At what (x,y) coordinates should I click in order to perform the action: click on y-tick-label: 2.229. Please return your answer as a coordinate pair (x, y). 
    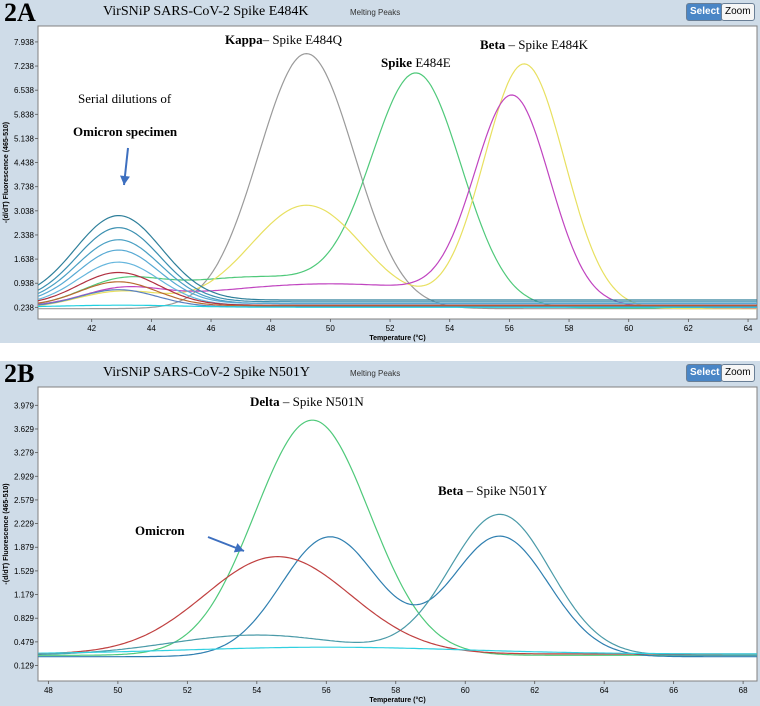
    Looking at the image, I should click on (24, 524).